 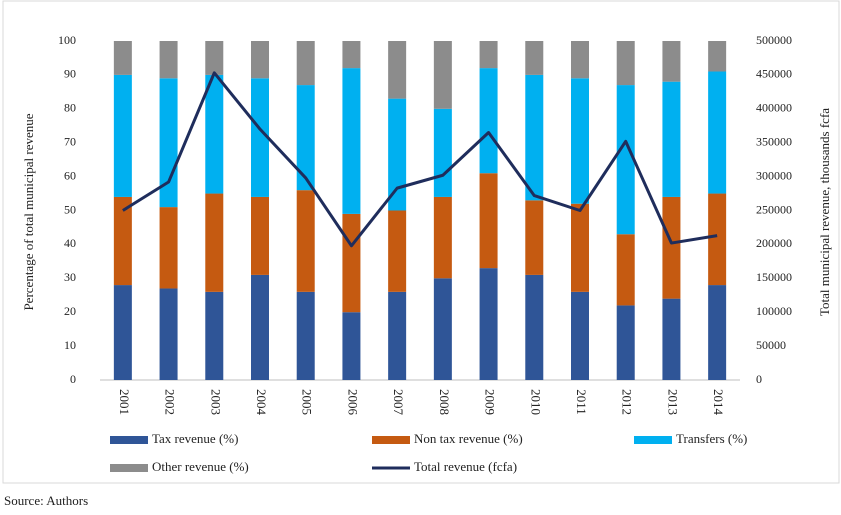 What do you see at coordinates (465, 466) in the screenshot?
I see `legend-label: Total revenue (fcfa)` at bounding box center [465, 466].